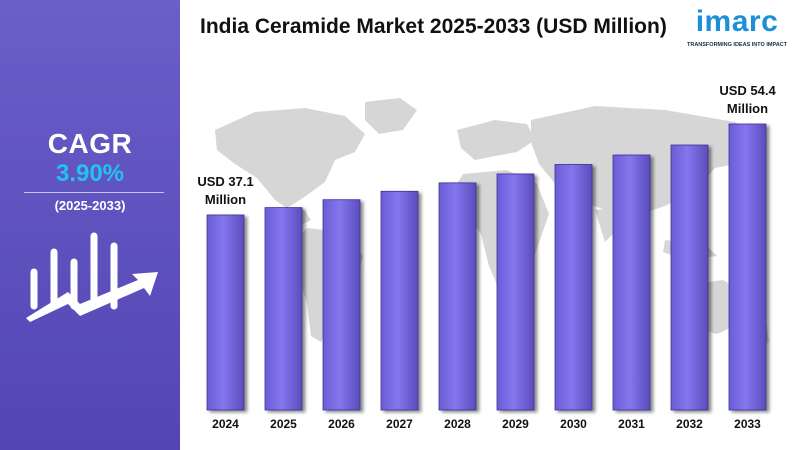 The height and width of the screenshot is (450, 800). What do you see at coordinates (225, 424) in the screenshot?
I see `x-tick-2024: 2024` at bounding box center [225, 424].